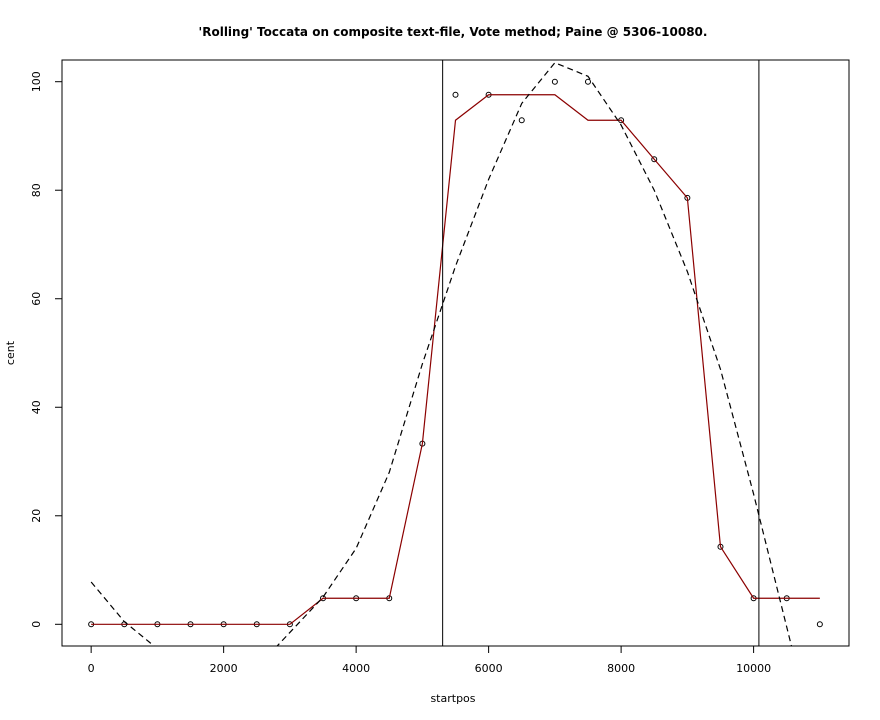  Describe the element at coordinates (452, 698) in the screenshot. I see `x-axis-label: startpos` at that location.